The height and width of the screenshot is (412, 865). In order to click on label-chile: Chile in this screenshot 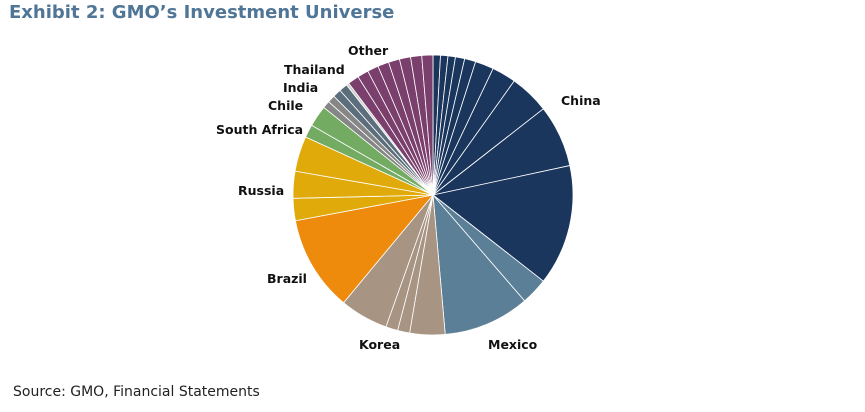, I will do `click(285, 105)`.